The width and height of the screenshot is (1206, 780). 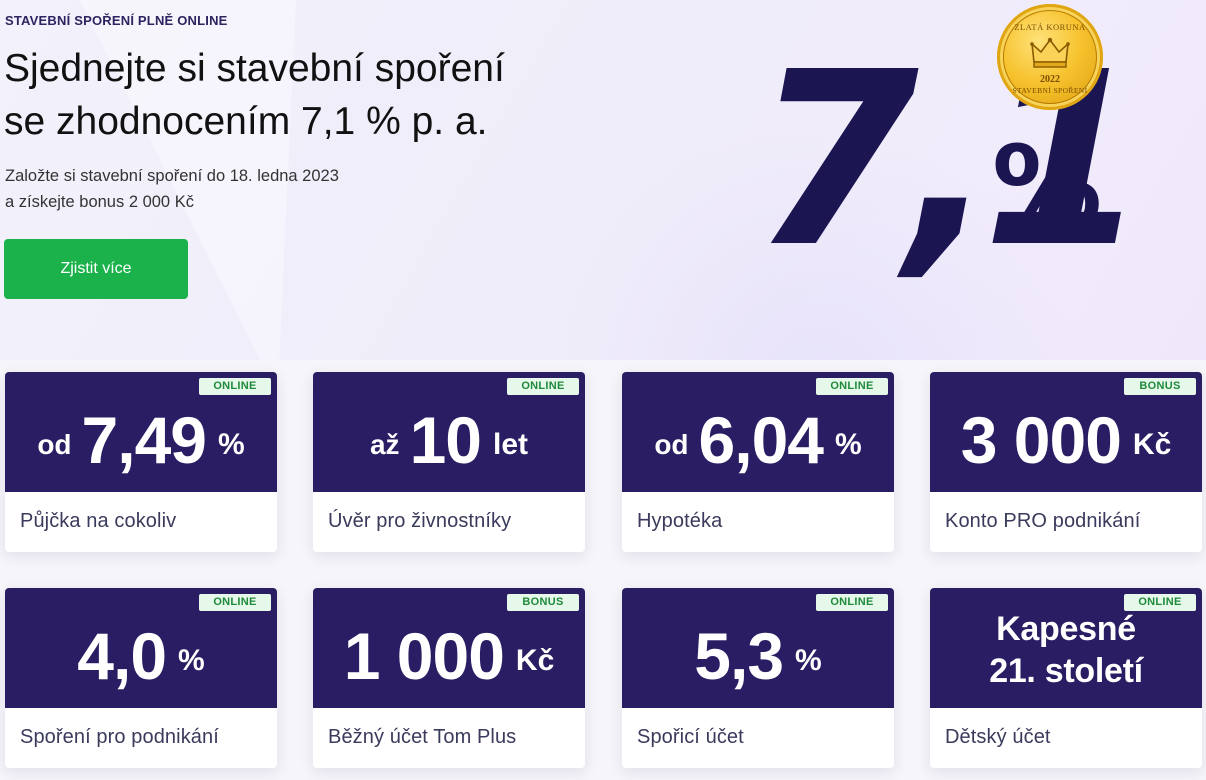 I want to click on value-line-2: 21. století, so click(x=1066, y=671).